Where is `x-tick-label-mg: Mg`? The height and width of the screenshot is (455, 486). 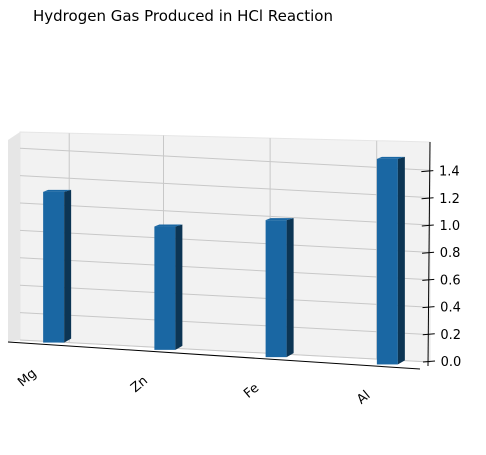 x-tick-label-mg: Mg is located at coordinates (27, 378).